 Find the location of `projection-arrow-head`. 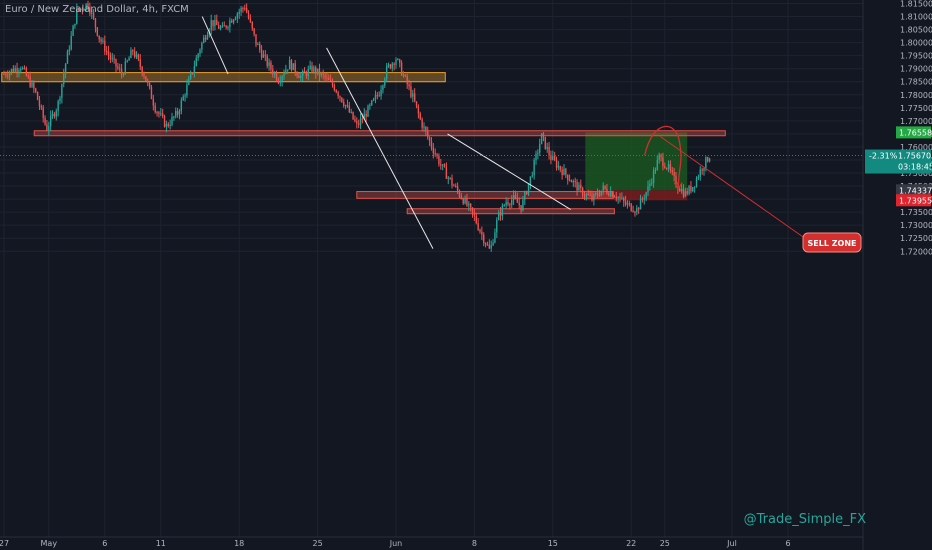

projection-arrow-head is located at coordinates (678, 186).